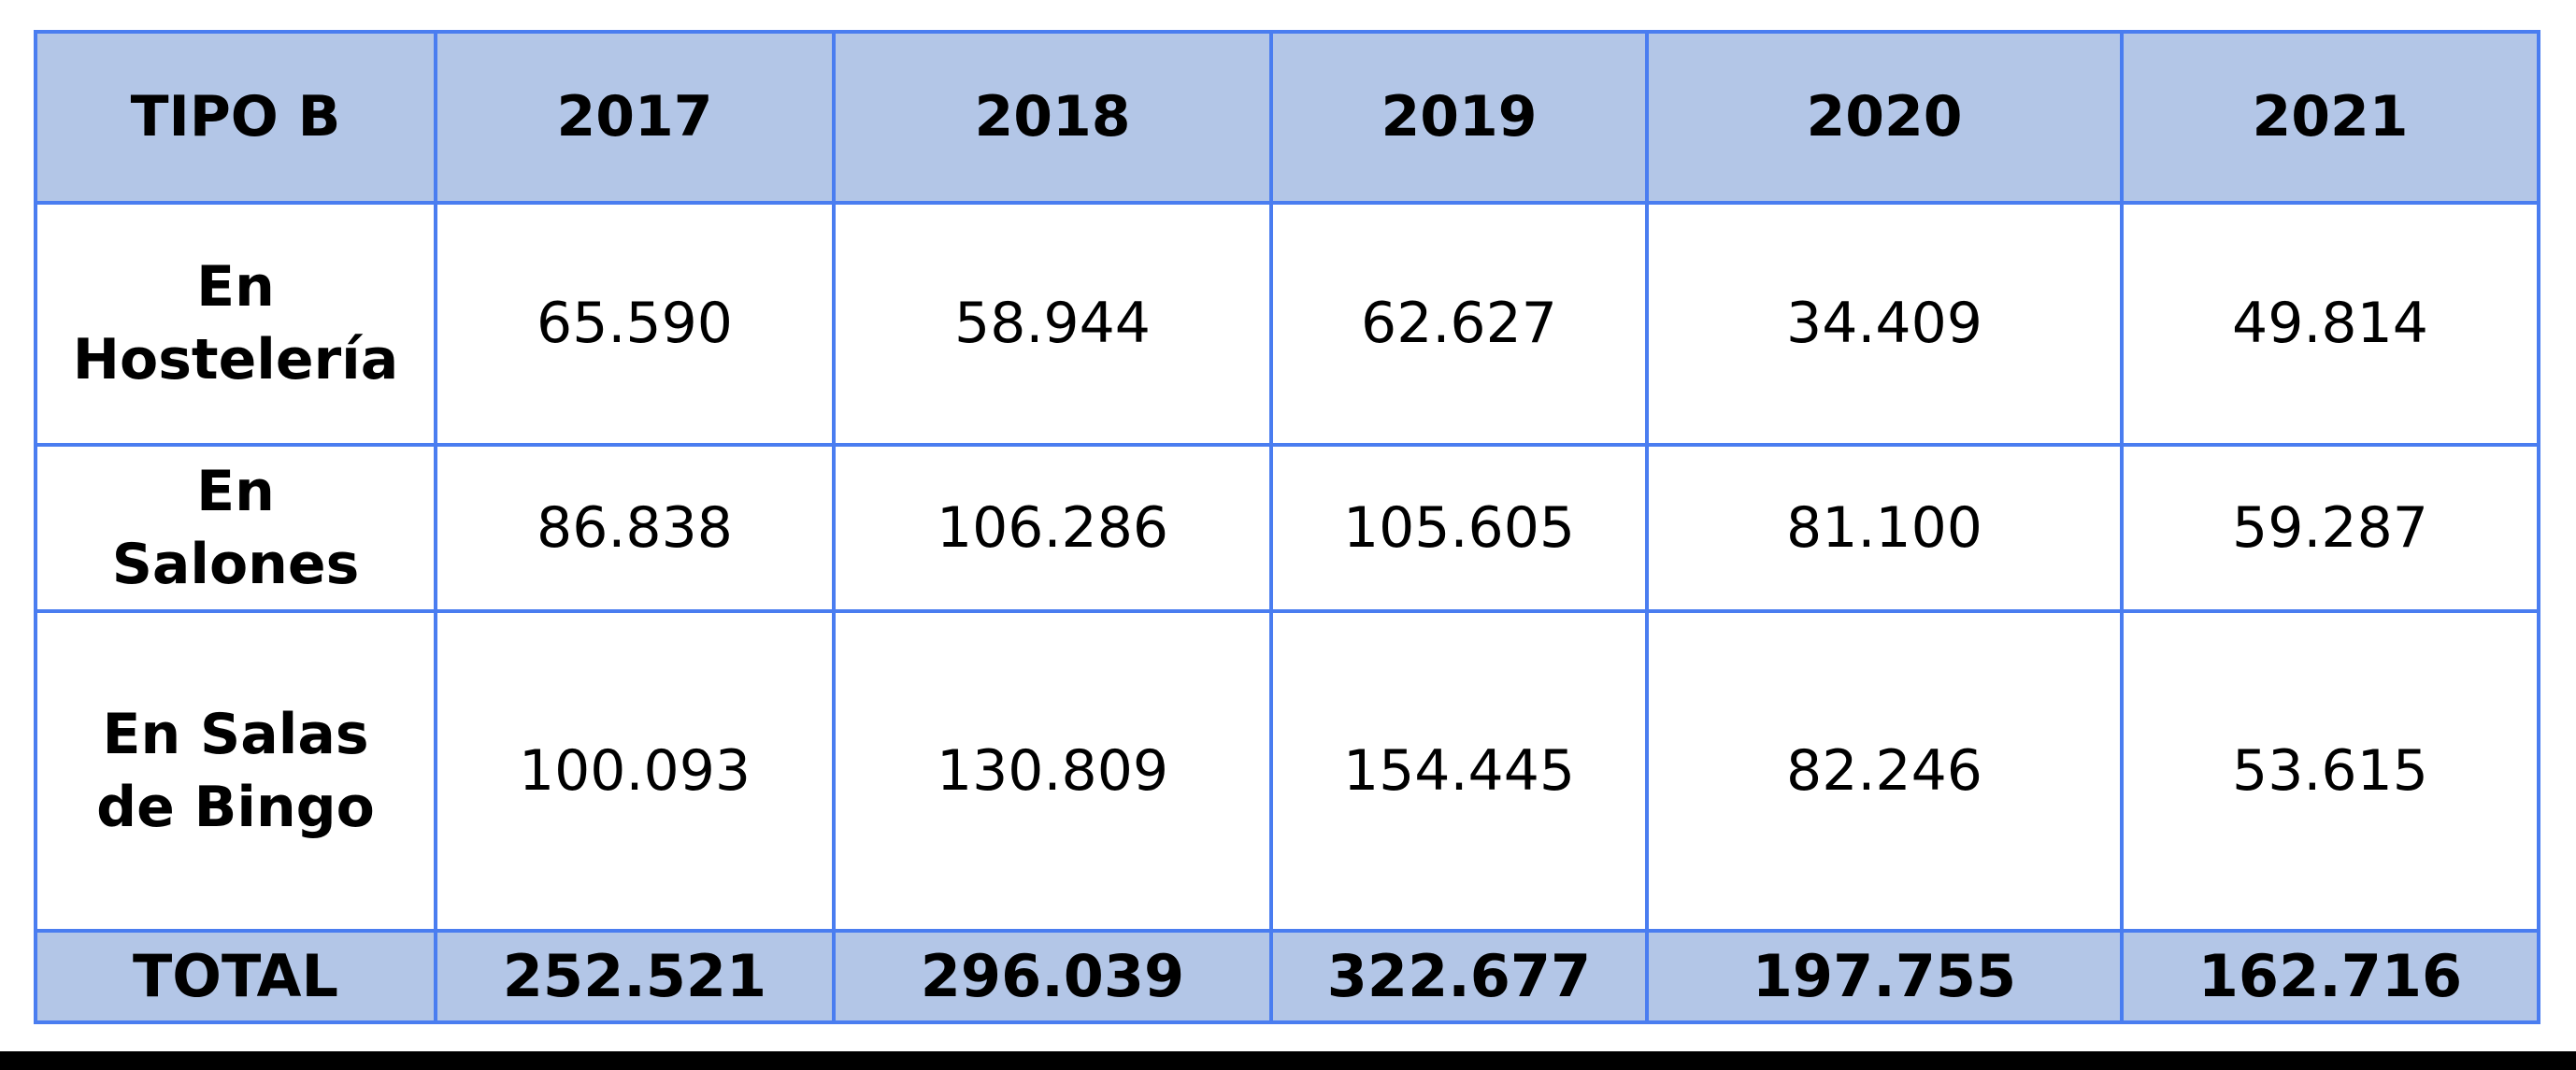 This screenshot has height=1070, width=2576. I want to click on total-value-cell: 322.677, so click(1459, 976).